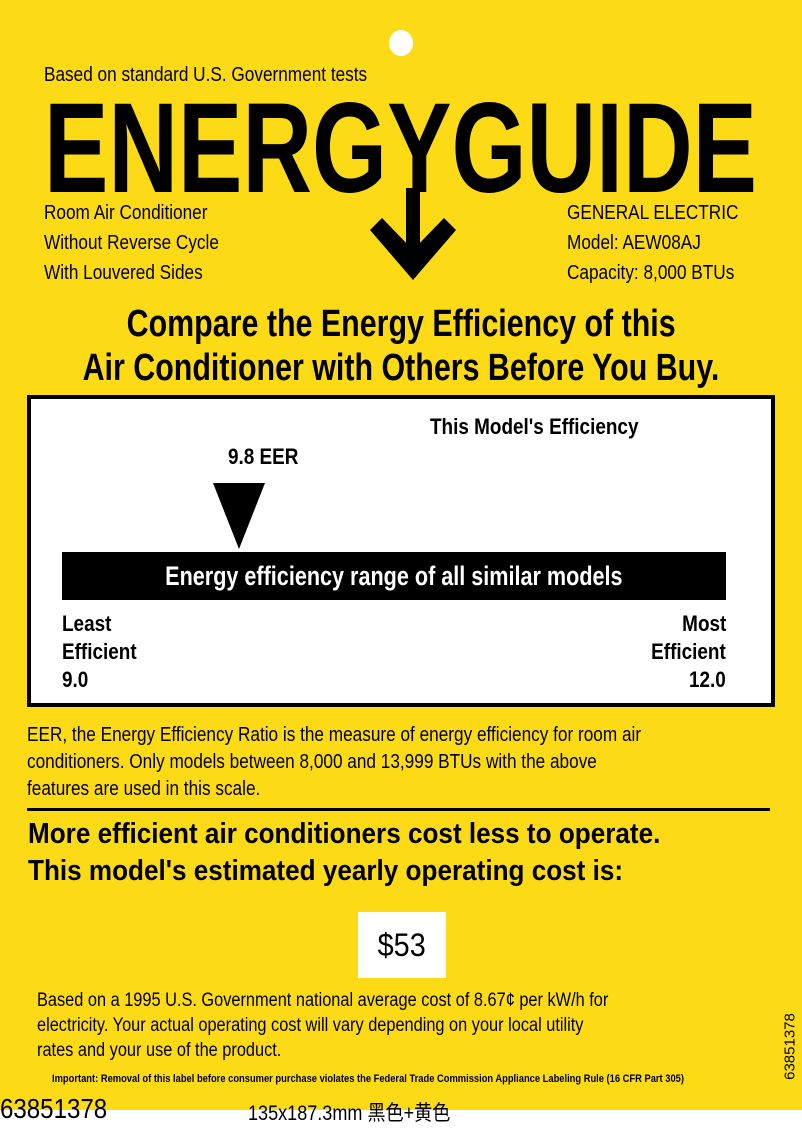 This screenshot has width=802, height=1148. What do you see at coordinates (534, 426) in the screenshot?
I see `this-model-efficiency-title: This Model's Efficiency` at bounding box center [534, 426].